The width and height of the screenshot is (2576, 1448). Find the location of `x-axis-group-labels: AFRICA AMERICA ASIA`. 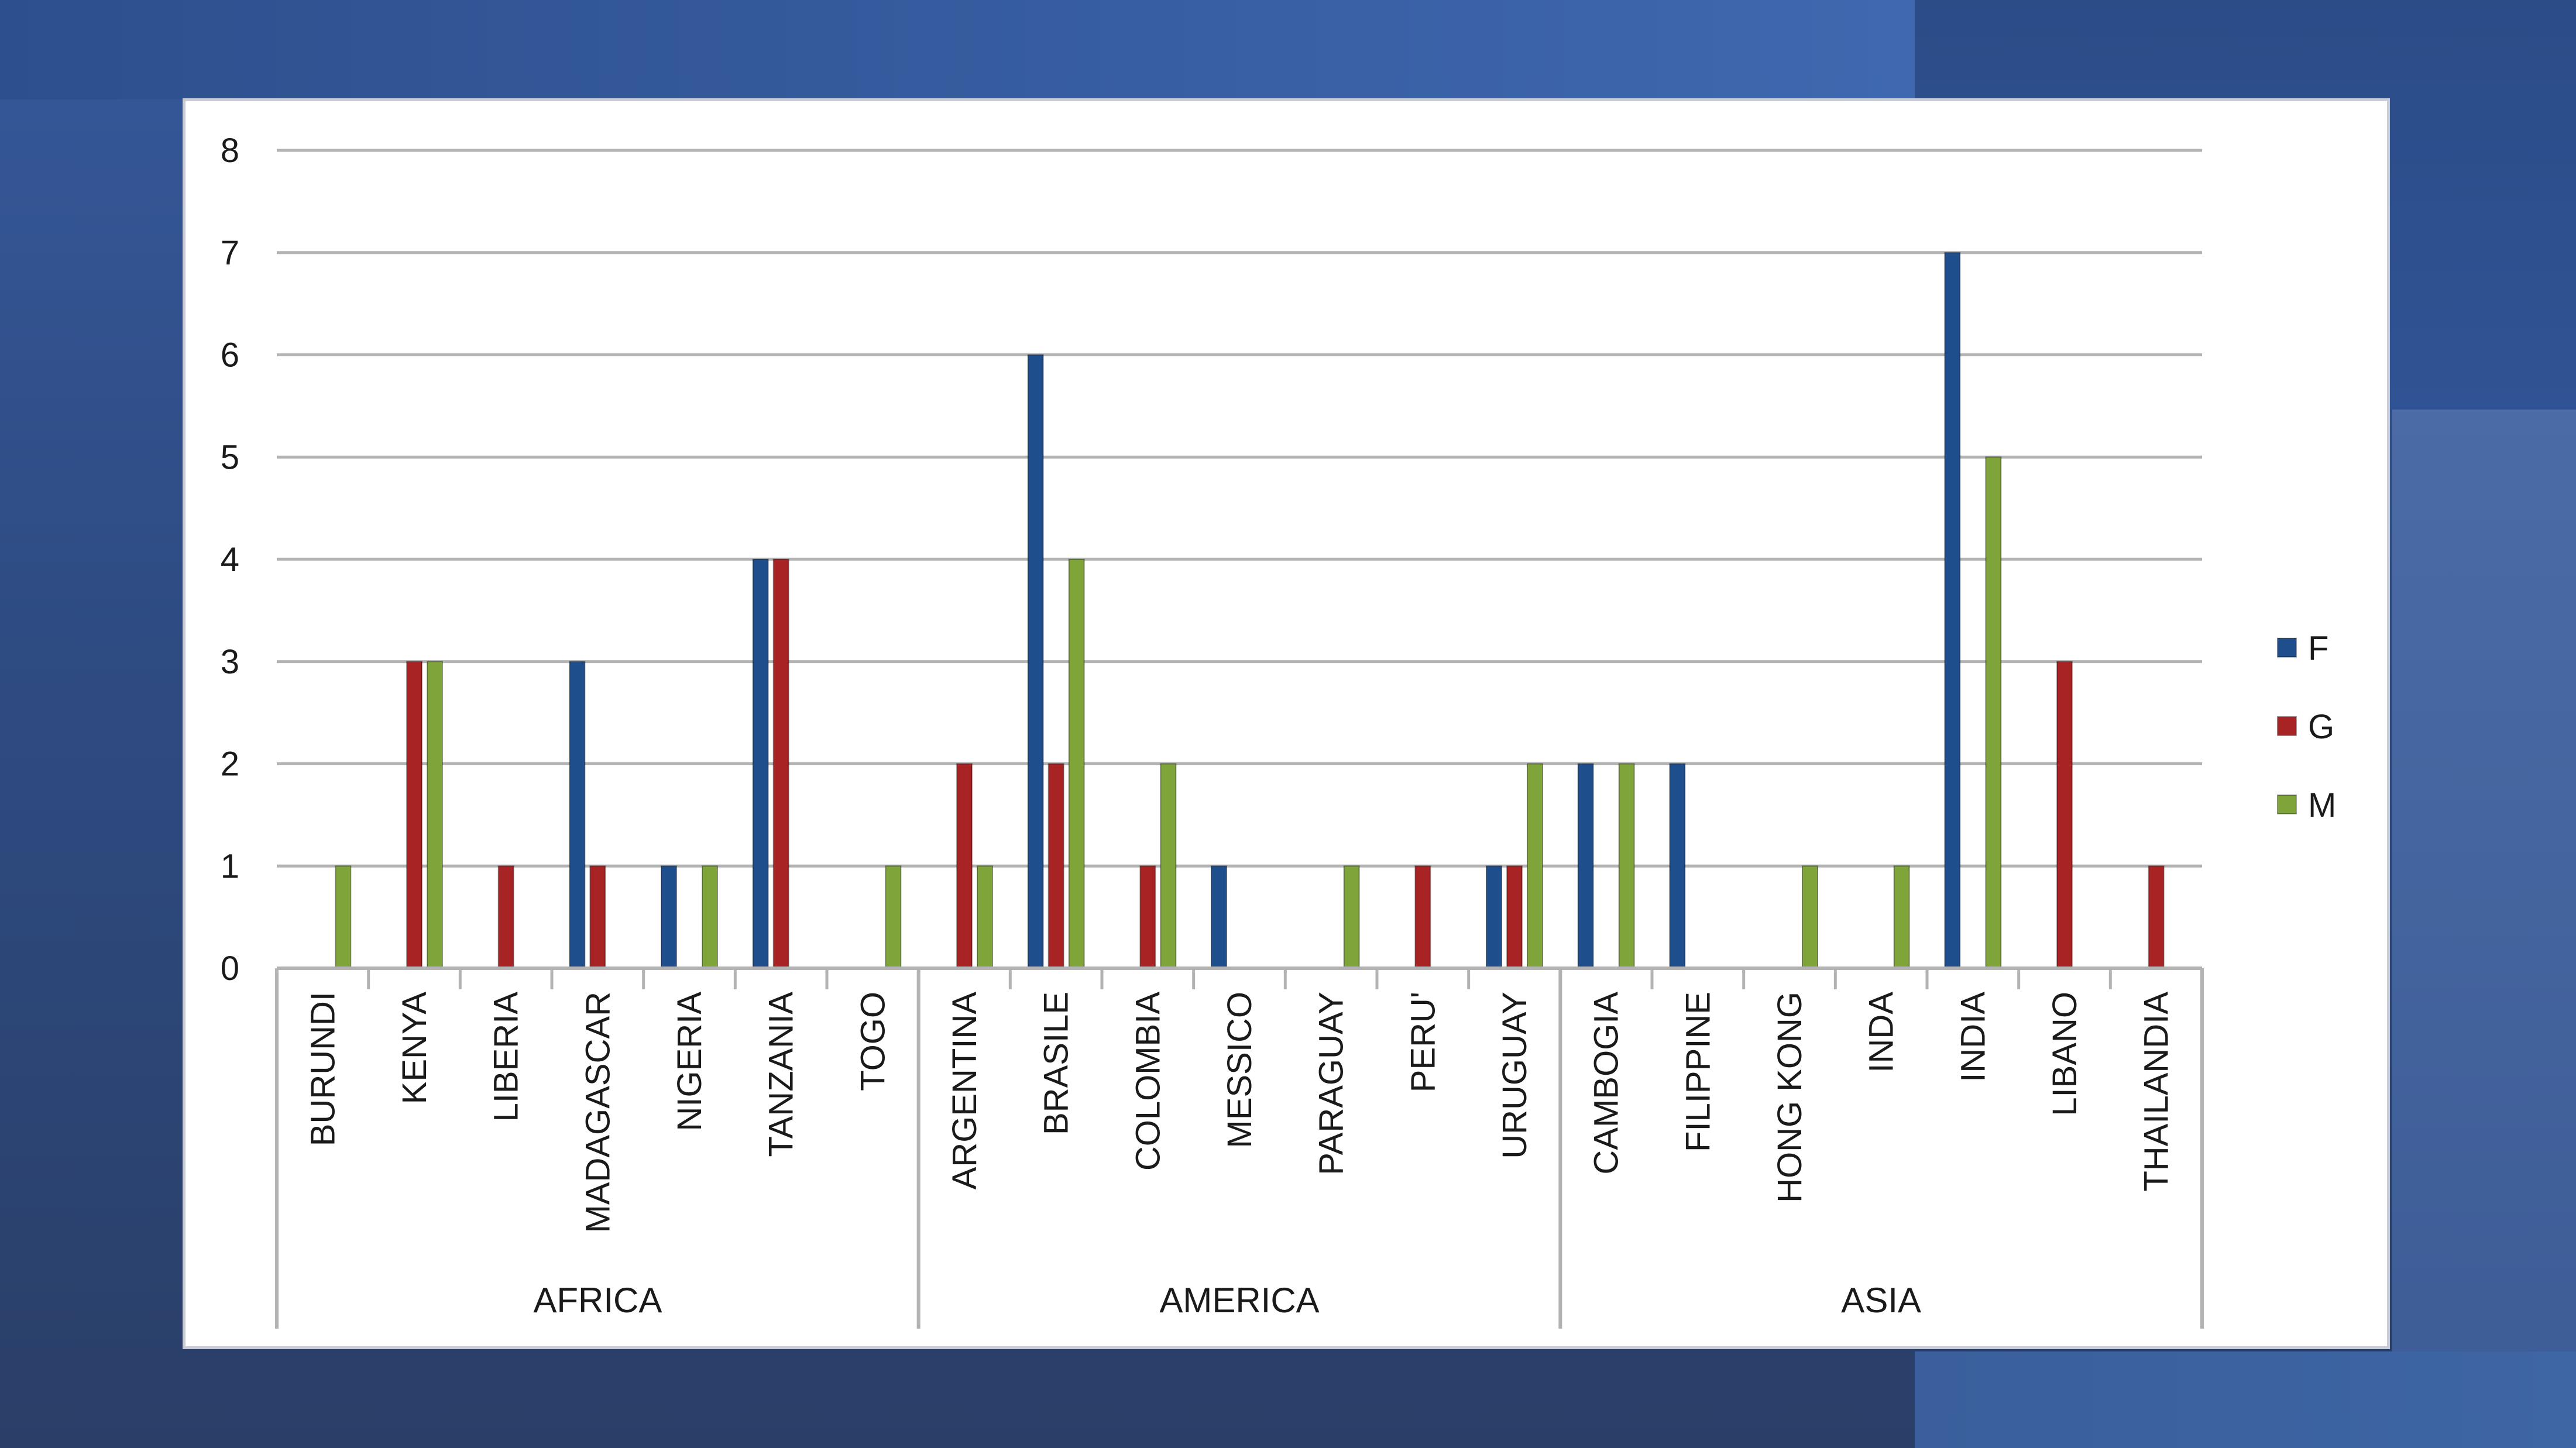

x-axis-group-labels: AFRICA AMERICA ASIA is located at coordinates (1227, 1300).